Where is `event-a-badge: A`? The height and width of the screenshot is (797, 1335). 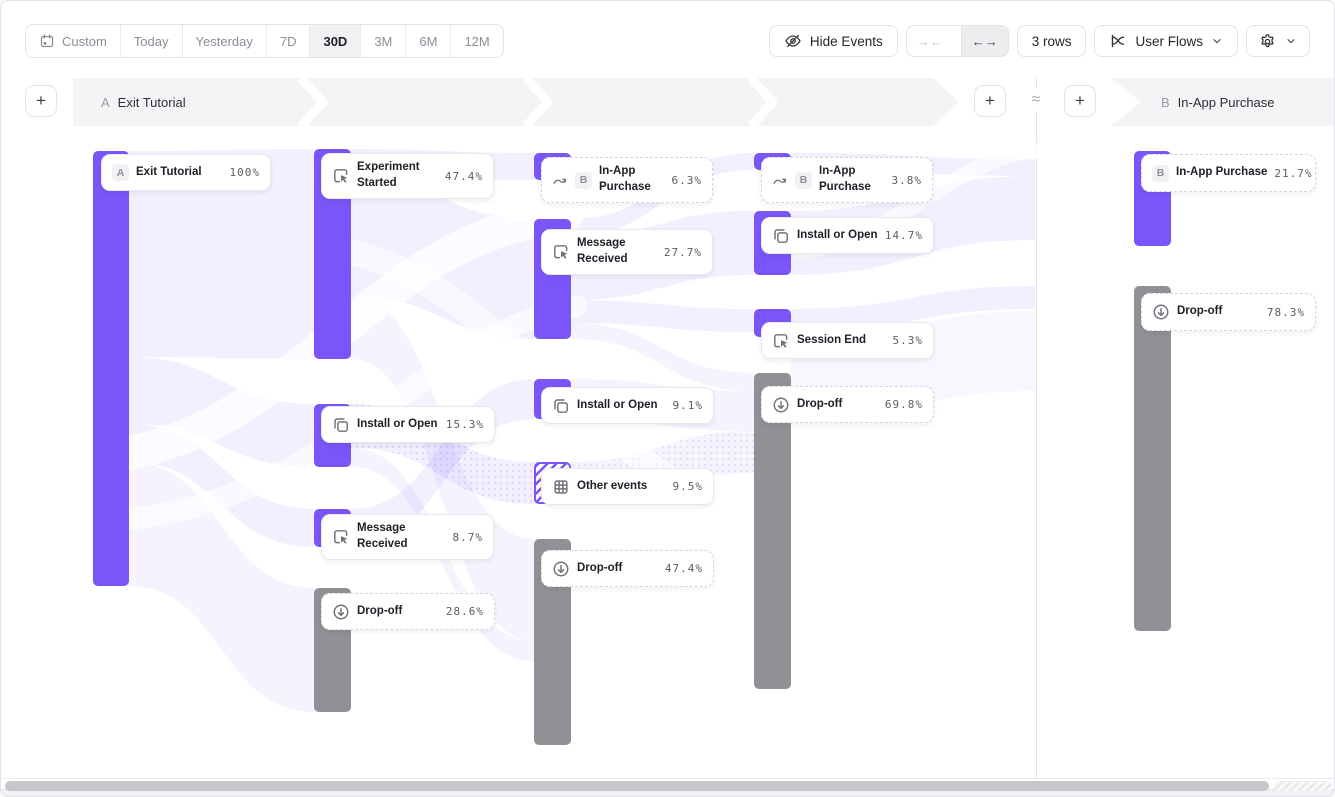
event-a-badge: A is located at coordinates (120, 172).